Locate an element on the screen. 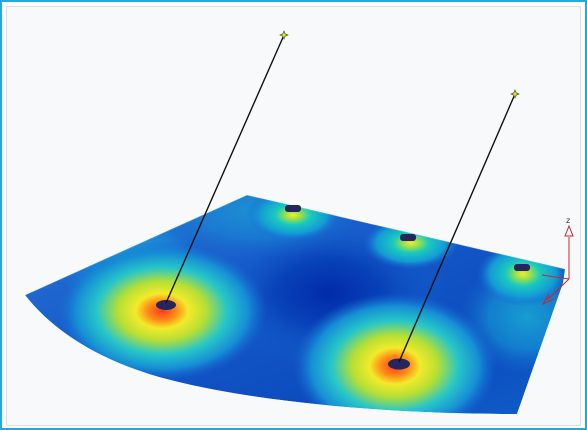 The height and width of the screenshot is (430, 587). pole-top-star-front is located at coordinates (515, 94).